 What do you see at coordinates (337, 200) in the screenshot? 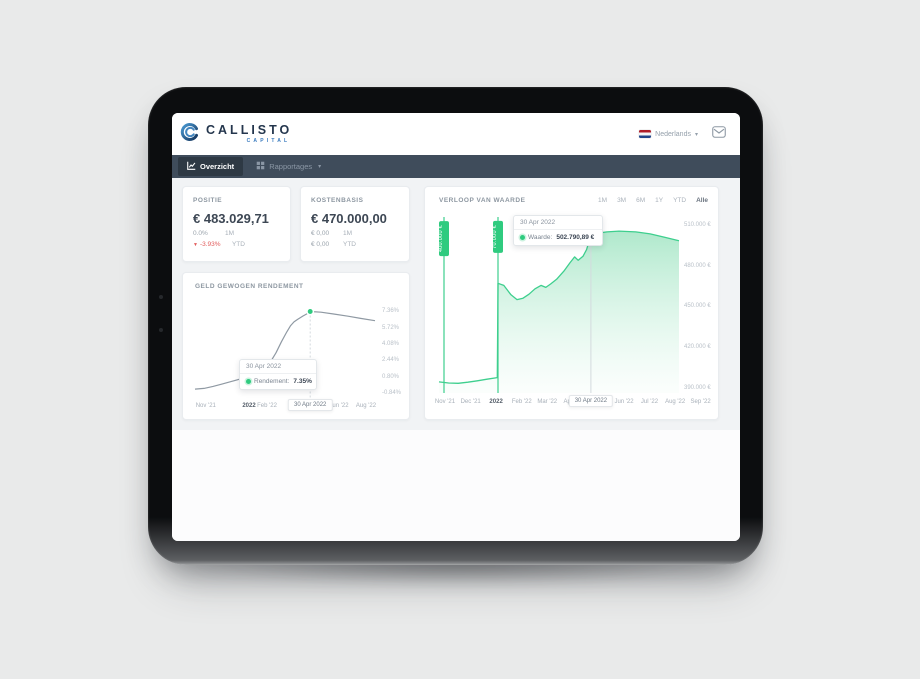
I see `card-title: KOSTENBASIS` at bounding box center [337, 200].